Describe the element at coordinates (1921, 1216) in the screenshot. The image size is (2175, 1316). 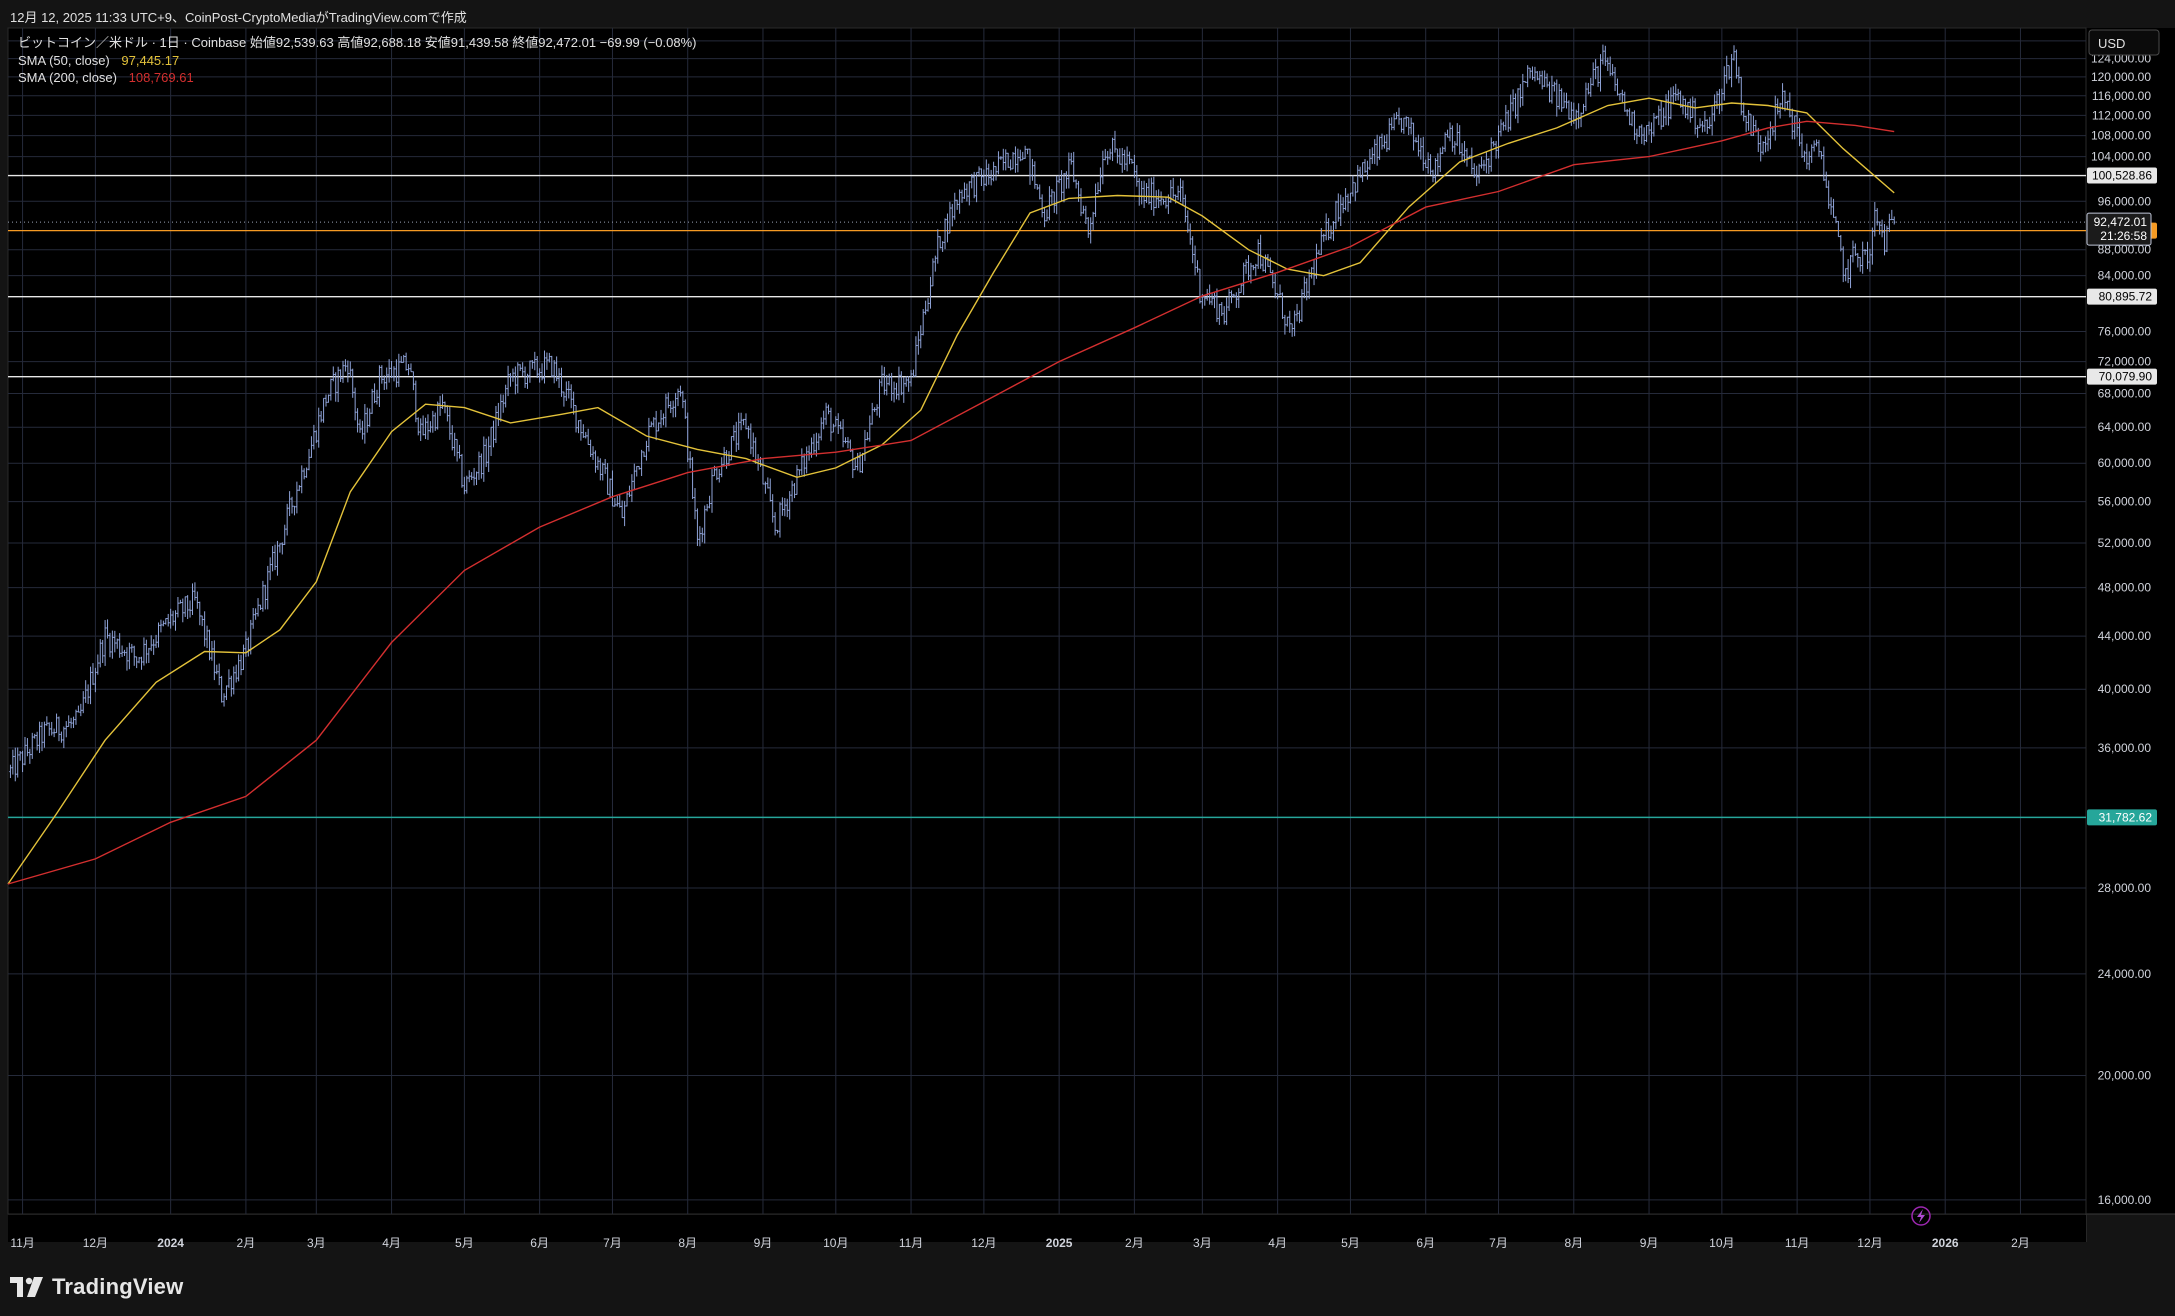
I see `lightning-icon` at that location.